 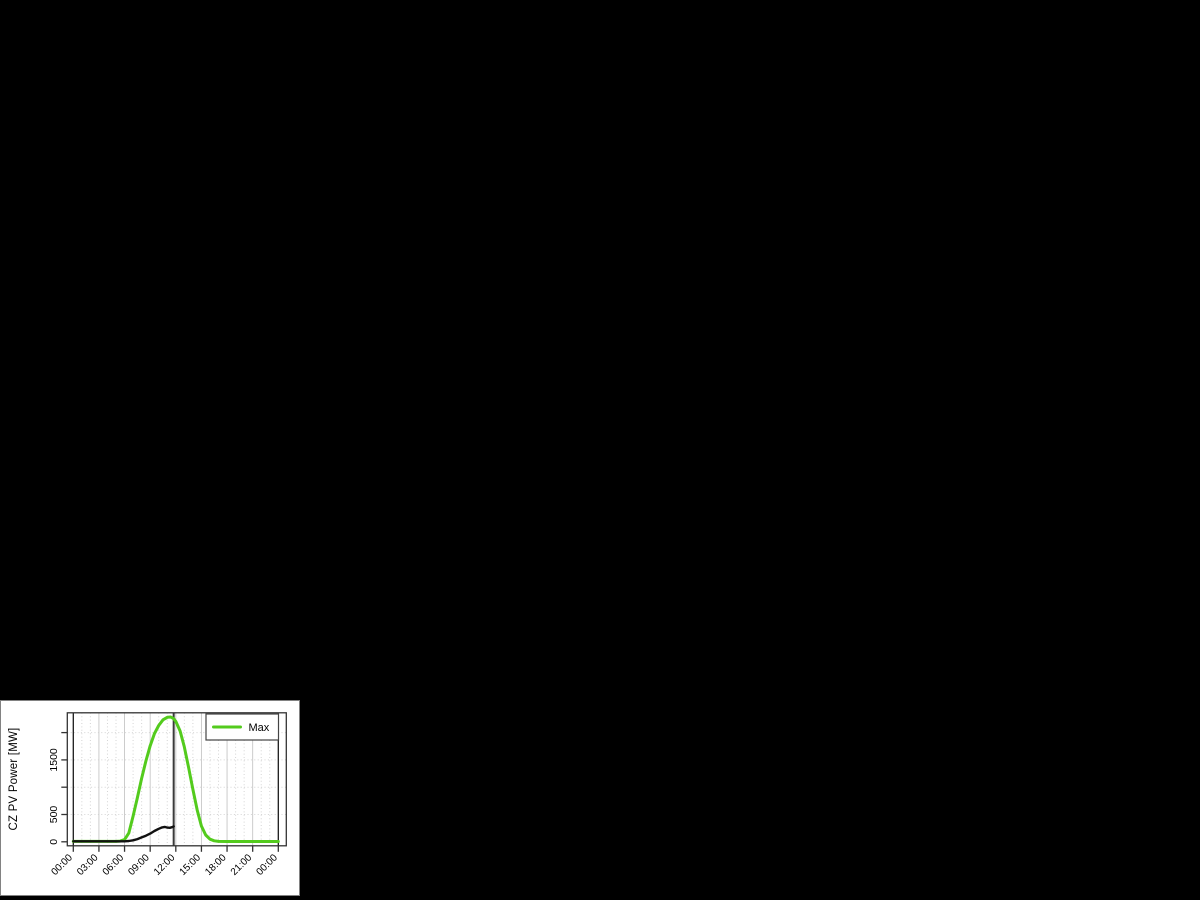 I want to click on x-tick-label: 12:00, so click(x=165, y=865).